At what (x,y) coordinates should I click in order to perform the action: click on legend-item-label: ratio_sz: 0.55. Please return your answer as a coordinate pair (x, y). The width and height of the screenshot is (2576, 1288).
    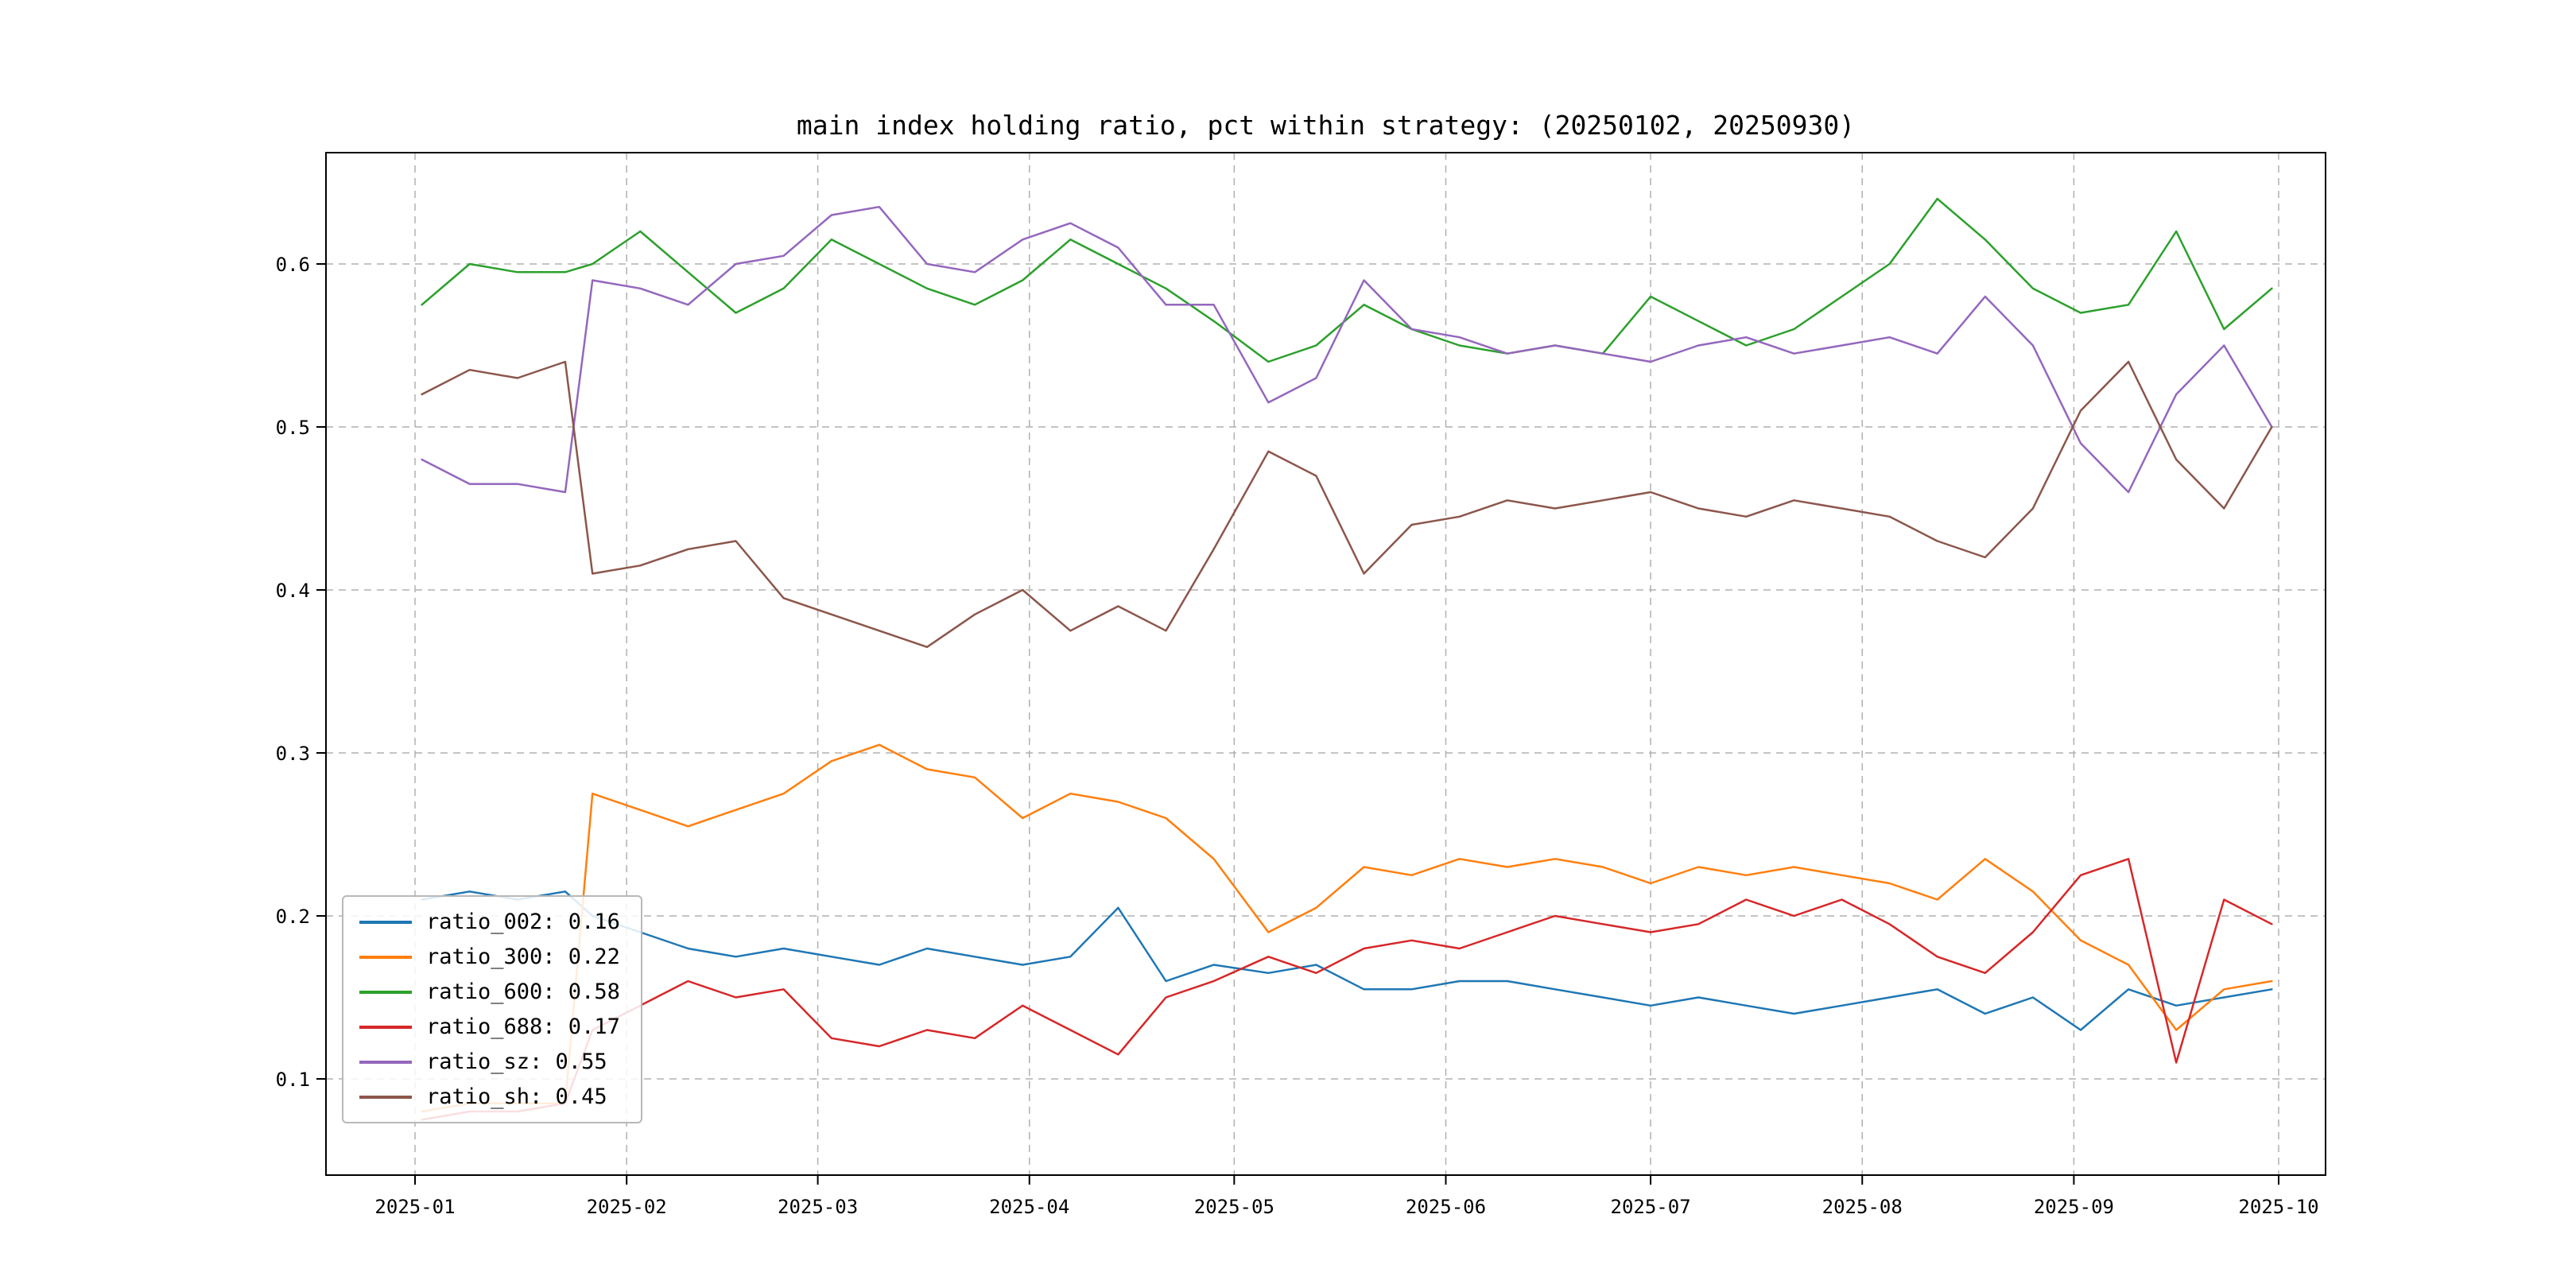
    Looking at the image, I should click on (517, 1061).